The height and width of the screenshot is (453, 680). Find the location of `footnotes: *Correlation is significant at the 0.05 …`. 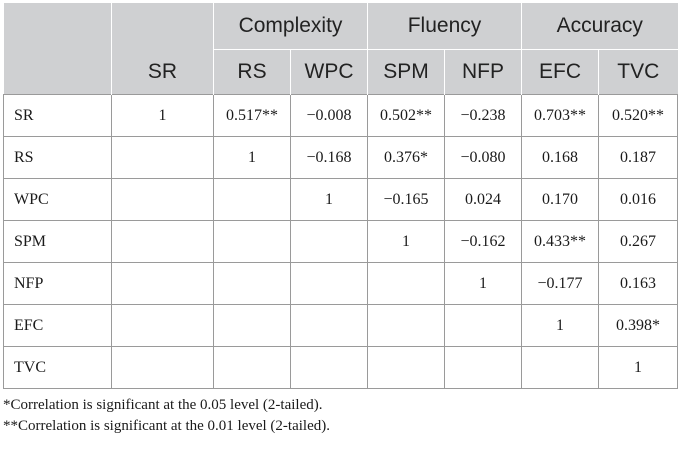

footnotes: *Correlation is significant at the 0.05 … is located at coordinates (340, 416).